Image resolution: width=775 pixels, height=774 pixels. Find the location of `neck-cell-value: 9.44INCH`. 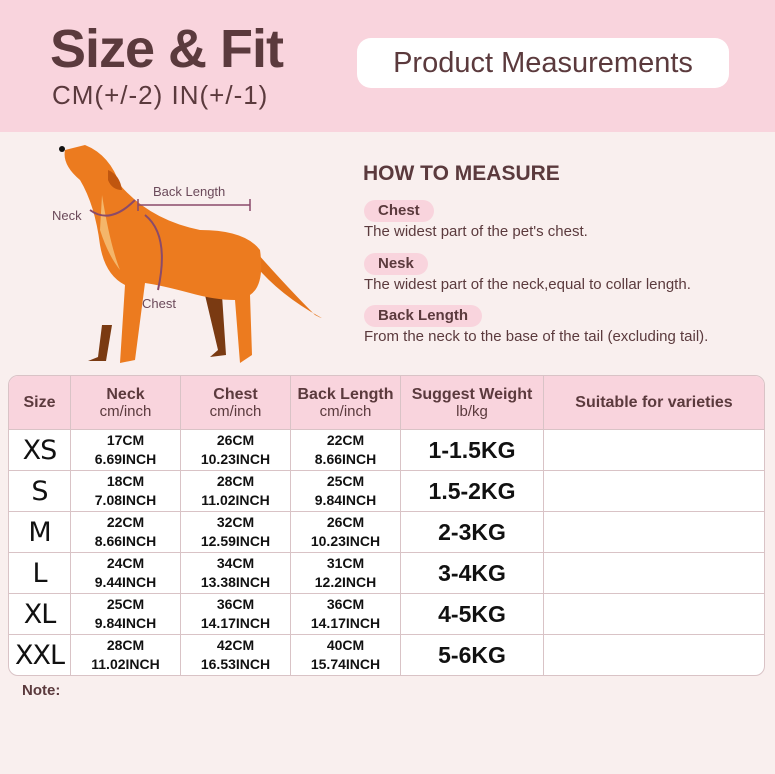

neck-cell-value: 9.44INCH is located at coordinates (125, 582).